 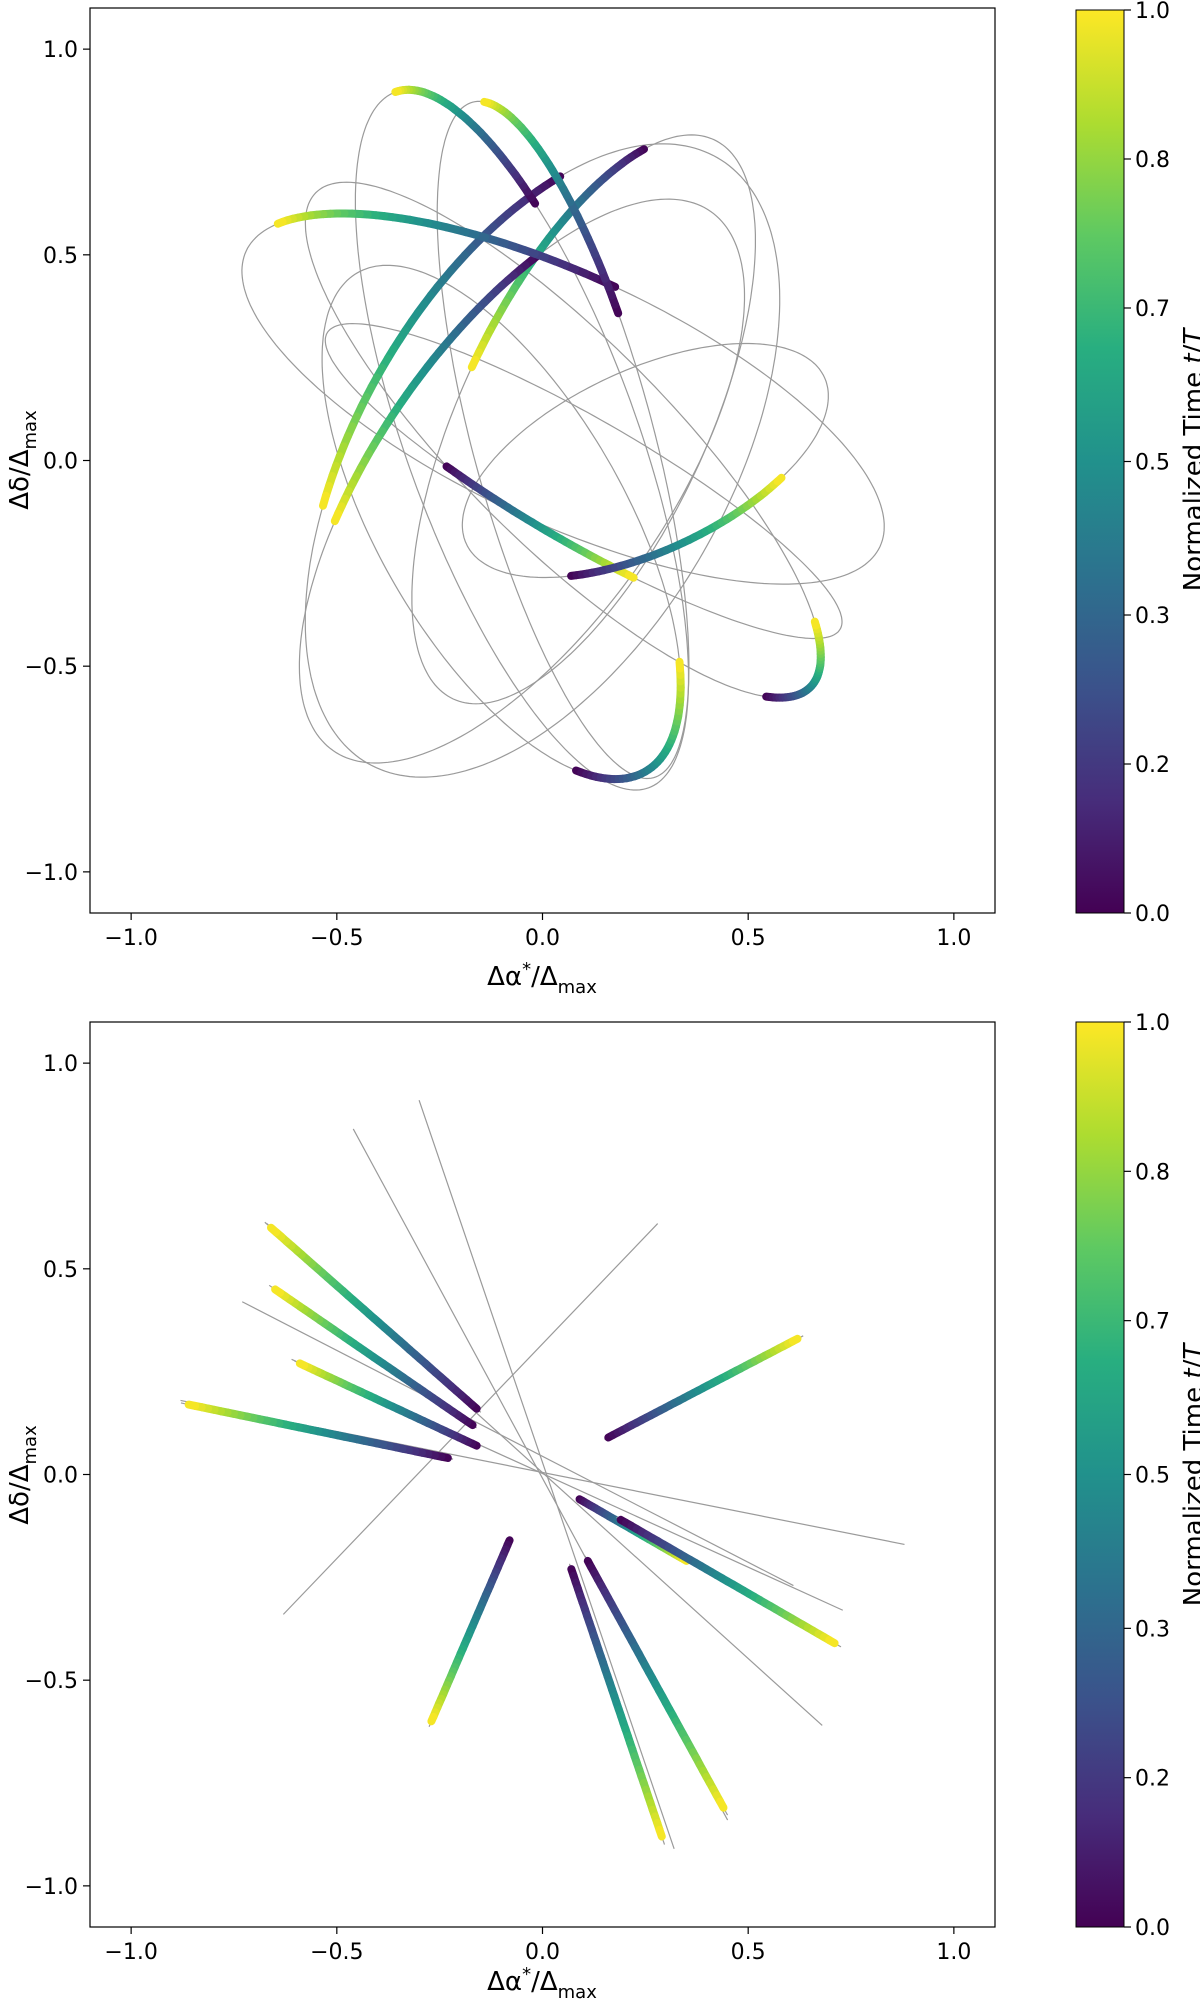 What do you see at coordinates (23, 460) in the screenshot?
I see `top-y-axis-label: Δδ/Δmax` at bounding box center [23, 460].